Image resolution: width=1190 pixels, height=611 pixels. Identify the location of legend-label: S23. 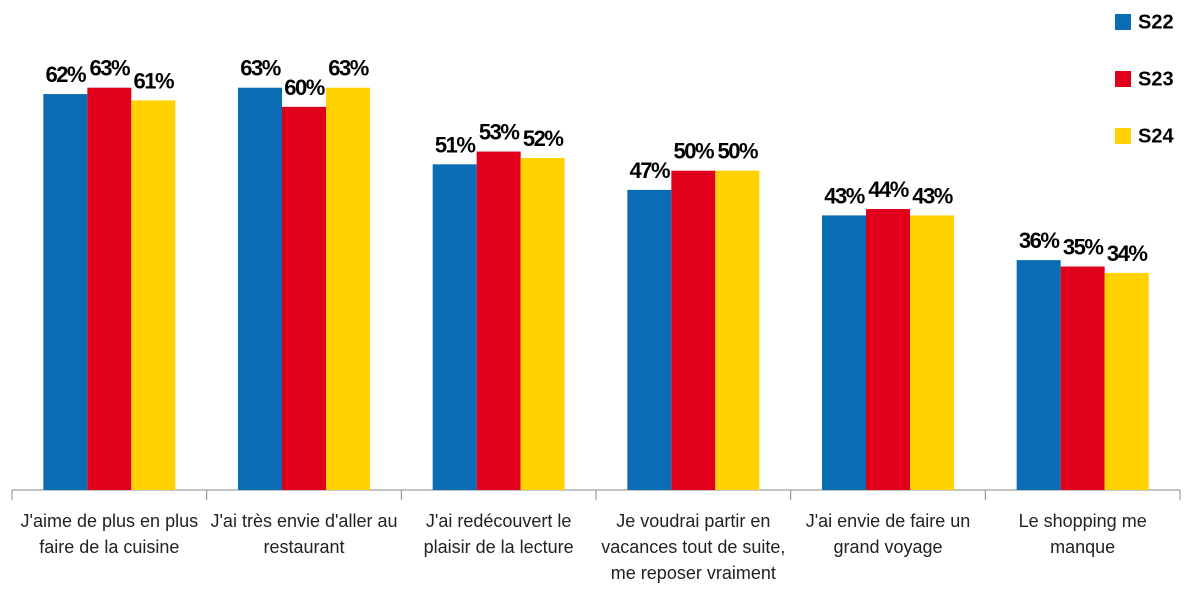
(1156, 79).